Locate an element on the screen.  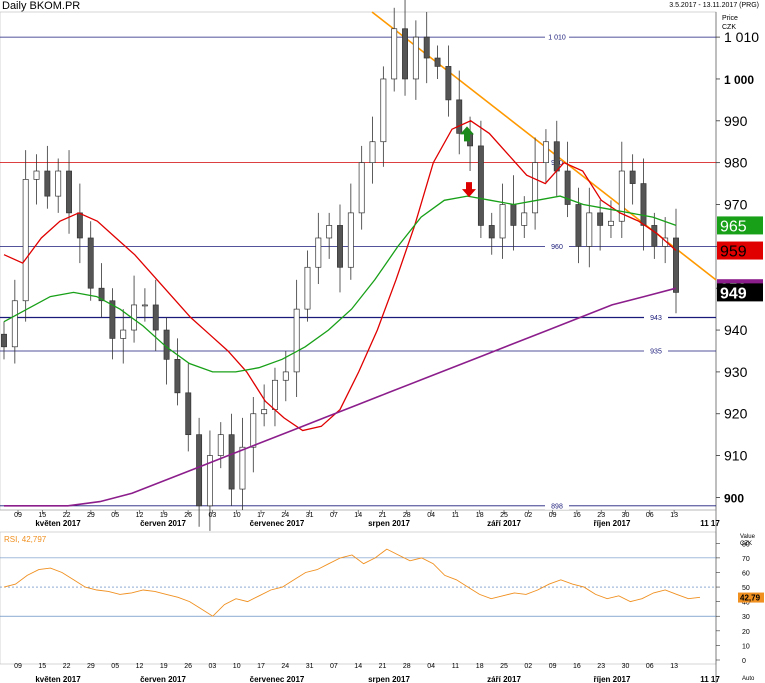
y-tick-label: 990 is located at coordinates (736, 121).